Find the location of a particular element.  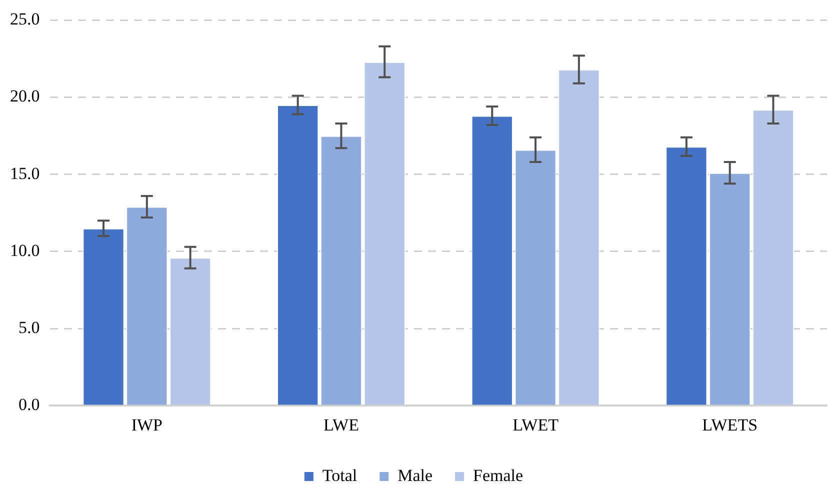

y-tick-label: 5.0 is located at coordinates (29, 327).